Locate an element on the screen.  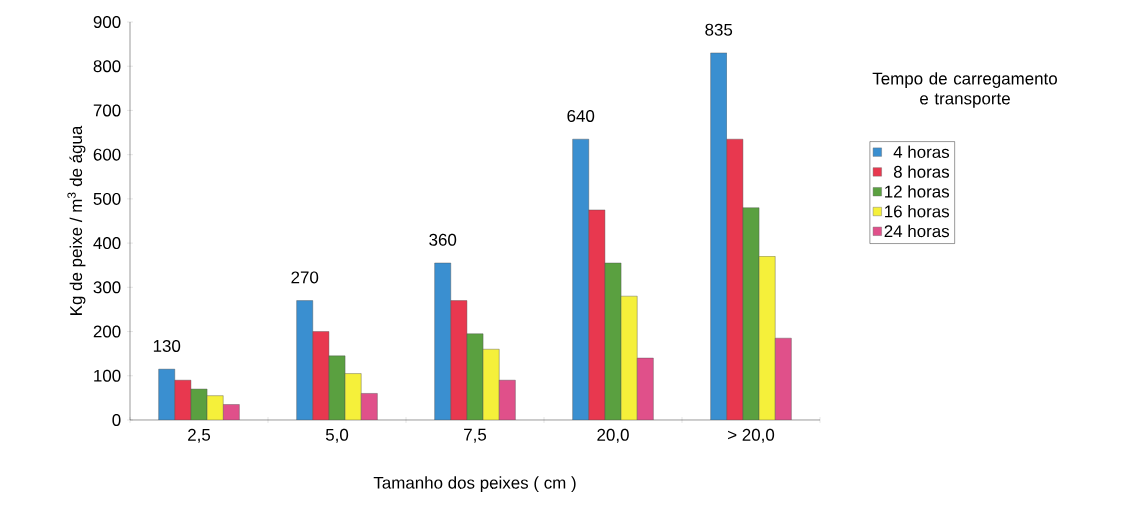
y-tick-label: 600 is located at coordinates (107, 154).